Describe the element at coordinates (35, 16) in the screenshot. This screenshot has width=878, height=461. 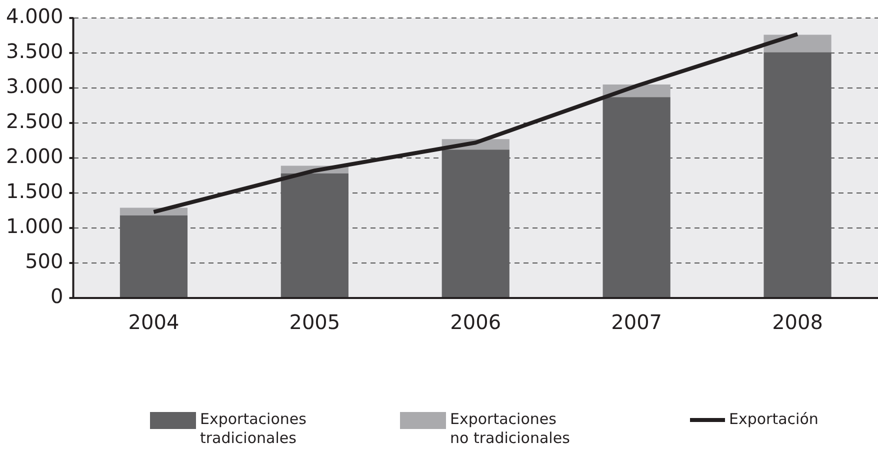
I see `y-tick-label: 4.000` at that location.